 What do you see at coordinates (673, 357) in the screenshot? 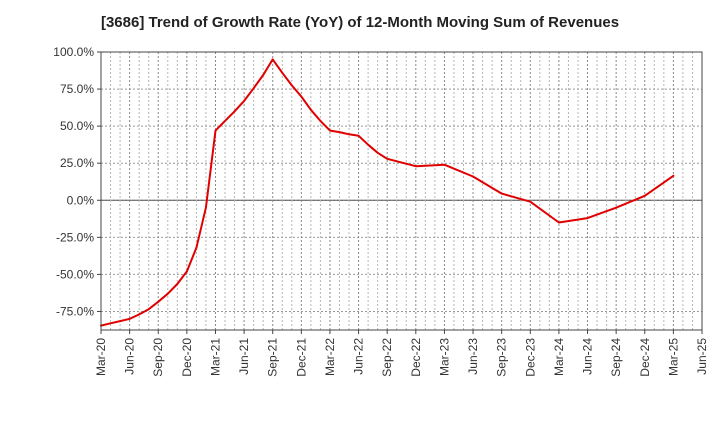
I see `x-tick-label: Mar-25` at bounding box center [673, 357].